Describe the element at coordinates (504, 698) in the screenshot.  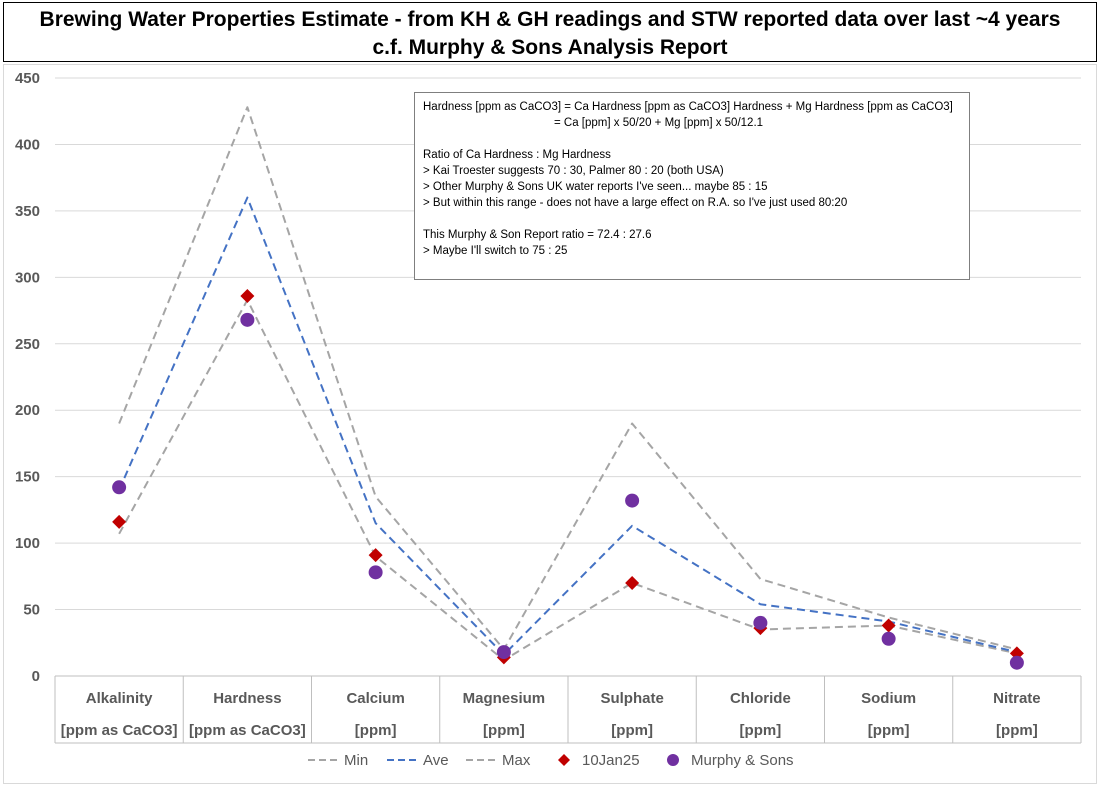
I see `x-category-label: Magnesium` at that location.